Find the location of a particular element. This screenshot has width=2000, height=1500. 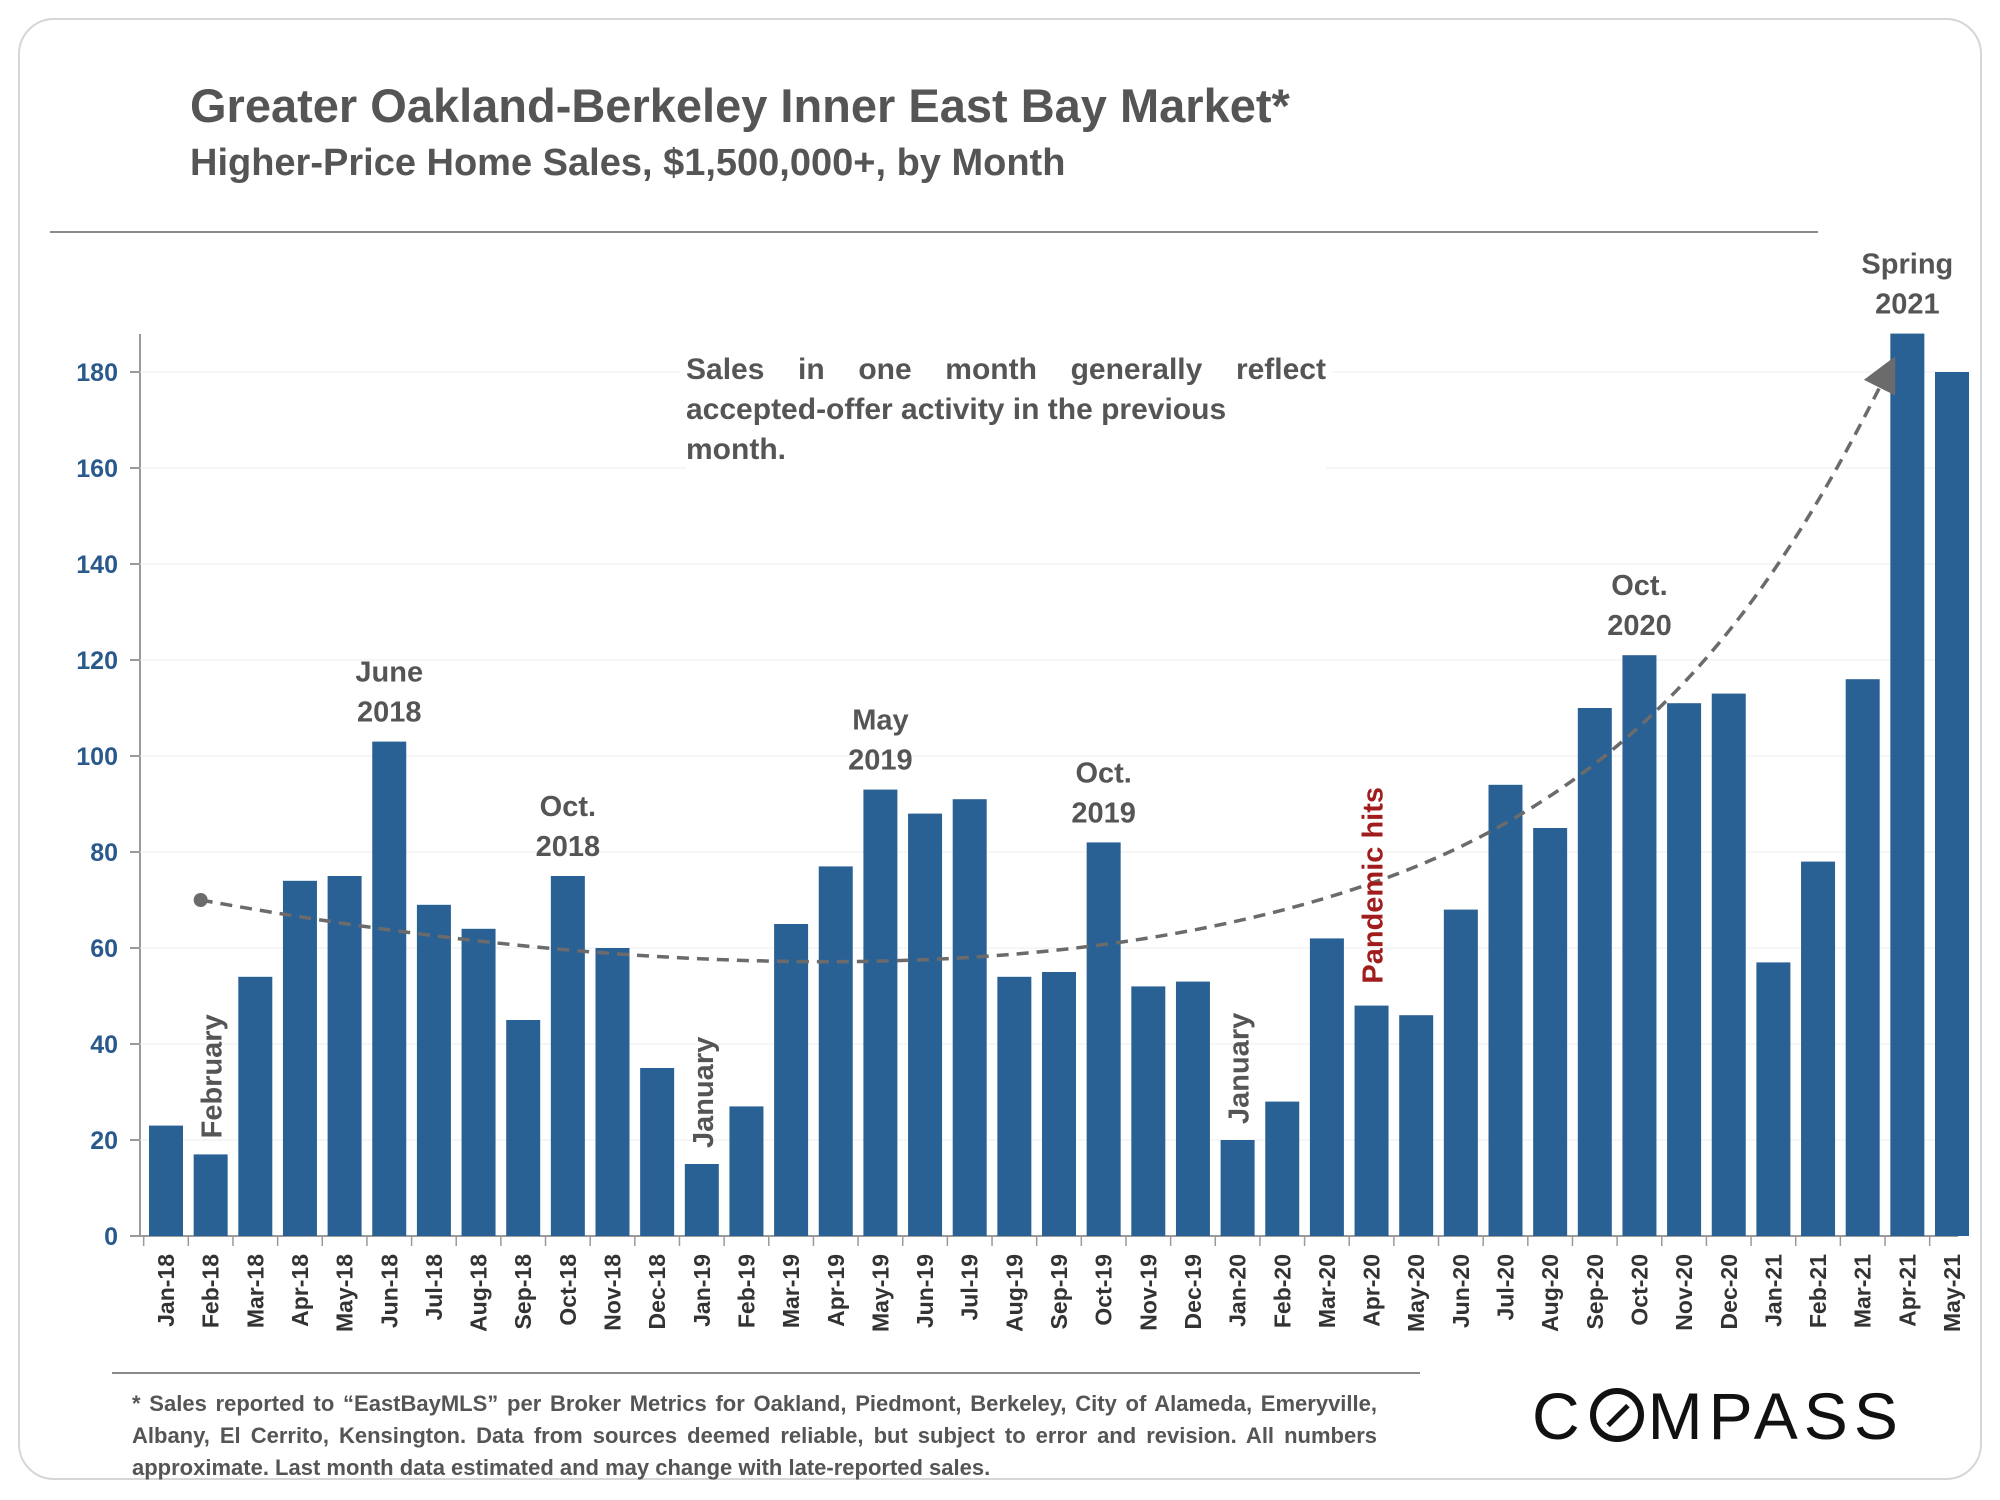

annotation-label: 2021 is located at coordinates (1907, 305).